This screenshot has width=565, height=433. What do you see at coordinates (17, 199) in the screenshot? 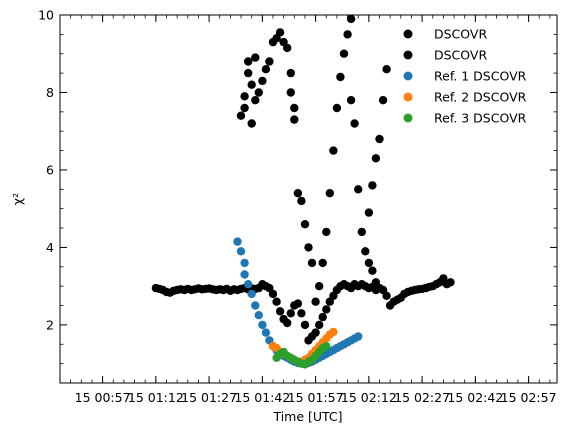
I see `y-axis-label: χ²` at bounding box center [17, 199].